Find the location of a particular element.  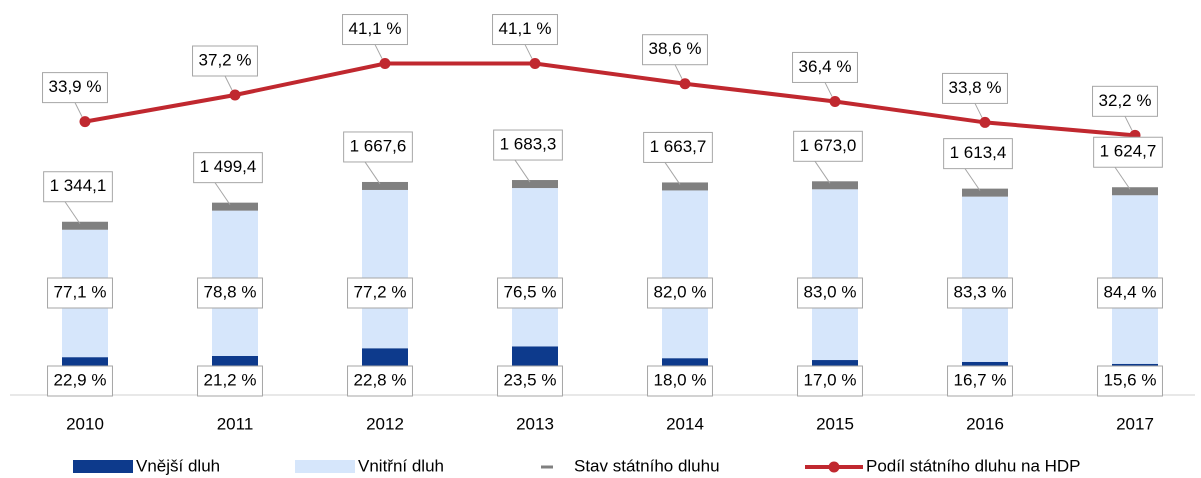

data-label-text: 78,8 % is located at coordinates (230, 291).